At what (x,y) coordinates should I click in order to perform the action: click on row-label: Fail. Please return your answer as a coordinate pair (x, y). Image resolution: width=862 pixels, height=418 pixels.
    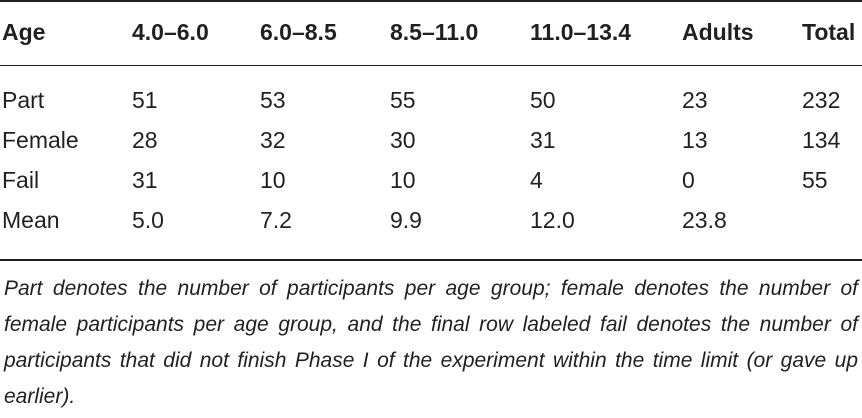
    Looking at the image, I should click on (21, 180).